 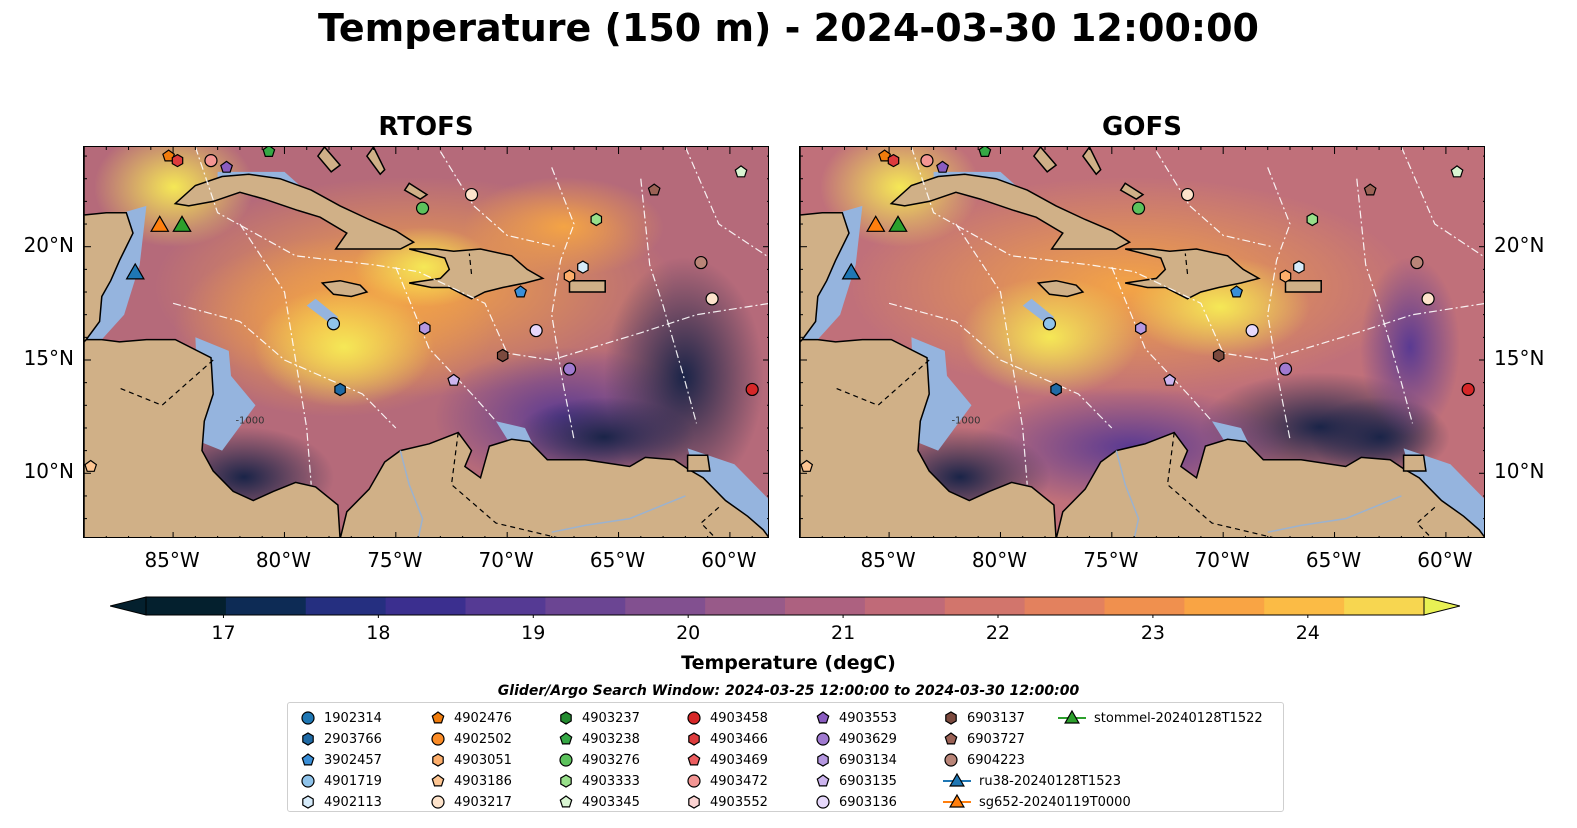 What do you see at coordinates (611, 760) in the screenshot?
I see `legend-label: 4903276` at bounding box center [611, 760].